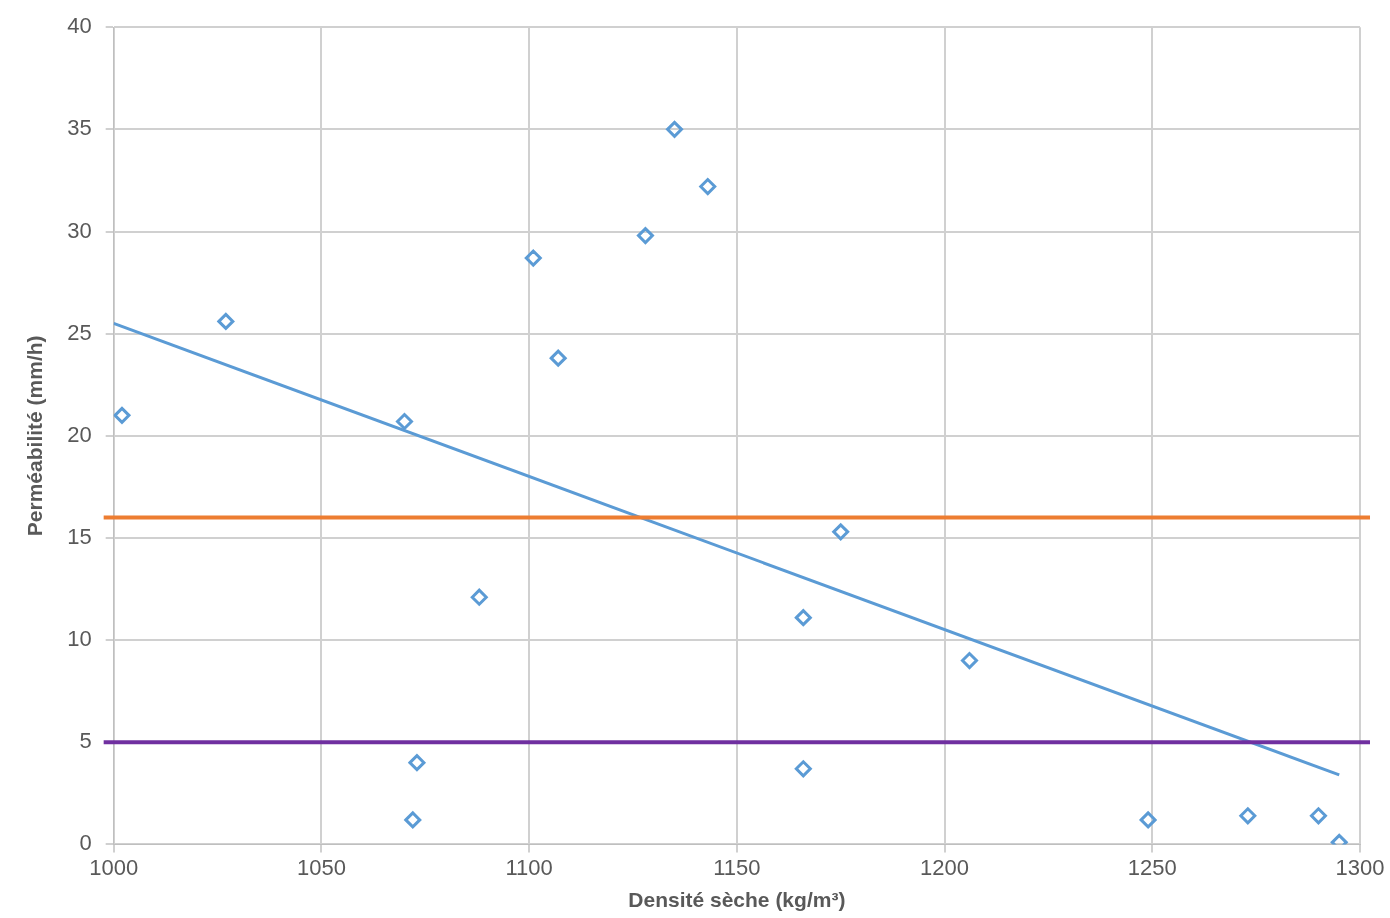 The height and width of the screenshot is (918, 1390). What do you see at coordinates (79, 434) in the screenshot?
I see `y-tick-label: 20` at bounding box center [79, 434].